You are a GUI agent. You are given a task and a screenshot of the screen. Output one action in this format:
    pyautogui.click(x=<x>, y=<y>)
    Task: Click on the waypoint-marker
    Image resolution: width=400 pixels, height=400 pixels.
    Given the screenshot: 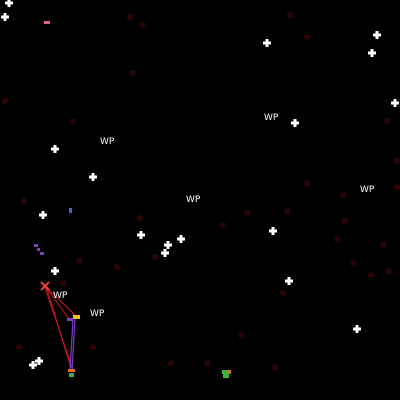 What is the action you would take?
    pyautogui.click(x=73, y=318)
    